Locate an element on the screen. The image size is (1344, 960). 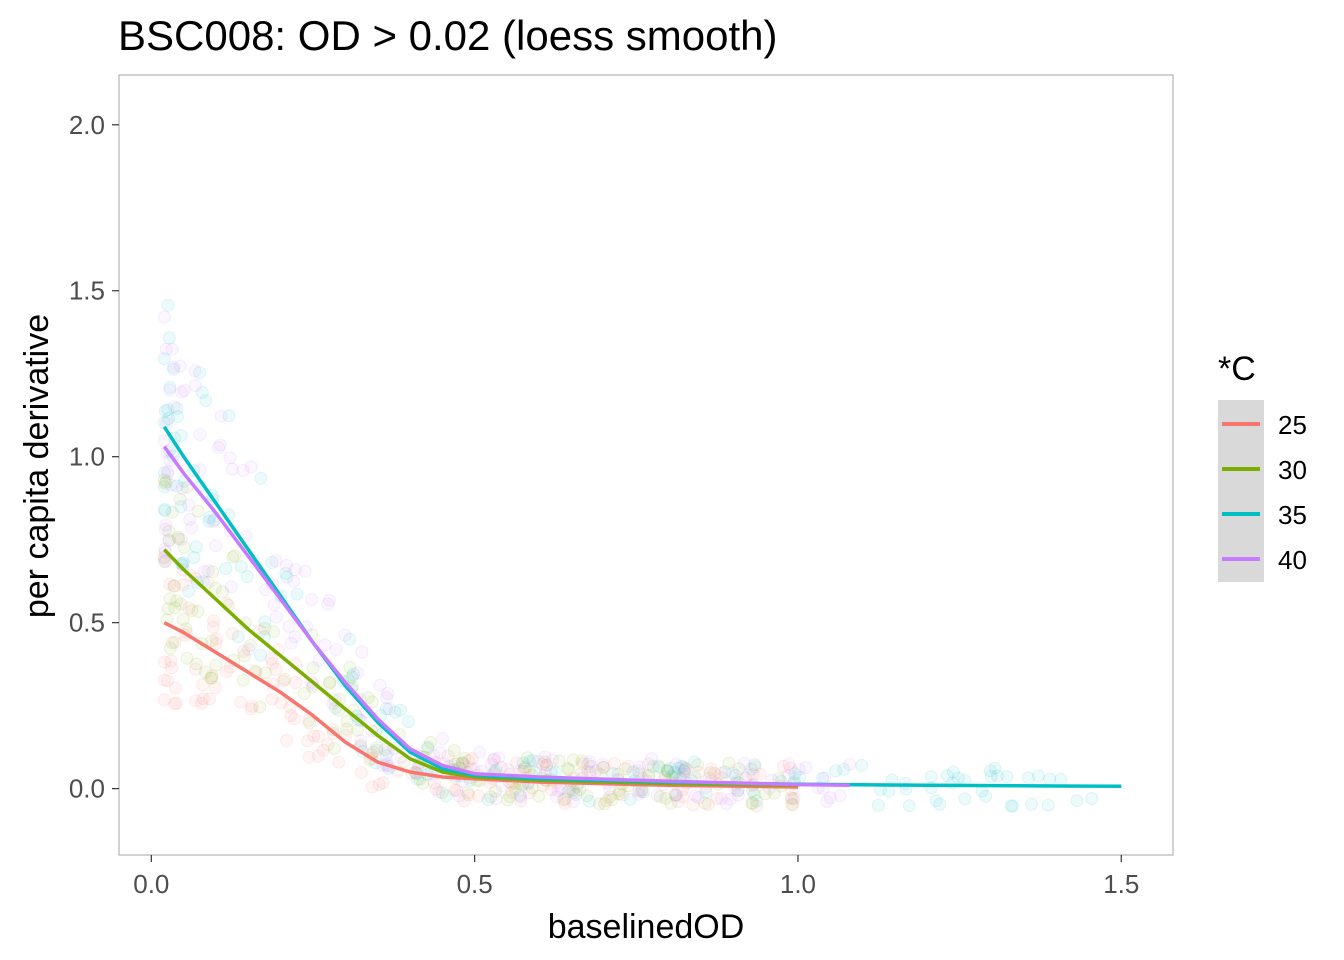
chart-title: BSC008: OD > 0.02 (loess smooth) is located at coordinates (447, 35).